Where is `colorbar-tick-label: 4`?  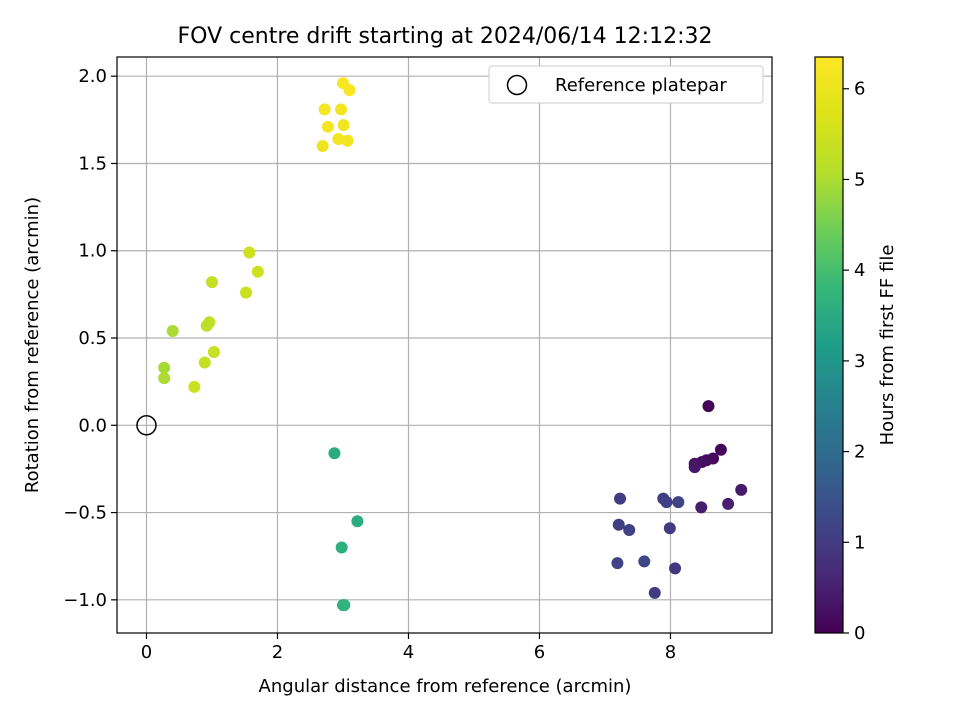 colorbar-tick-label: 4 is located at coordinates (859, 270).